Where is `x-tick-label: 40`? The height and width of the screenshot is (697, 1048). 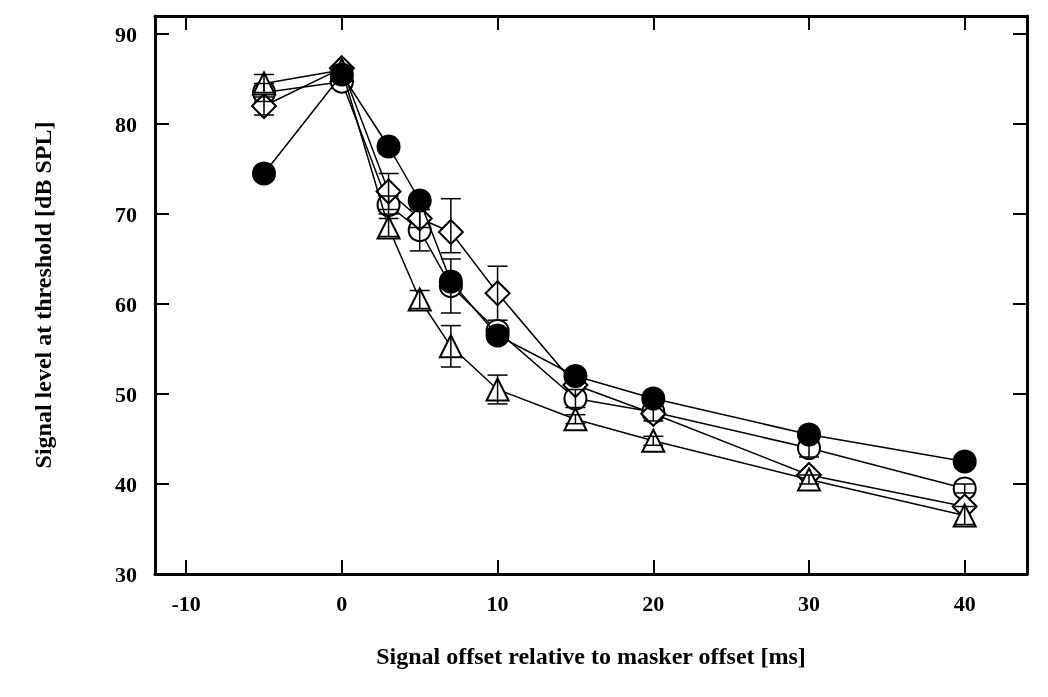
x-tick-label: 40 is located at coordinates (964, 603).